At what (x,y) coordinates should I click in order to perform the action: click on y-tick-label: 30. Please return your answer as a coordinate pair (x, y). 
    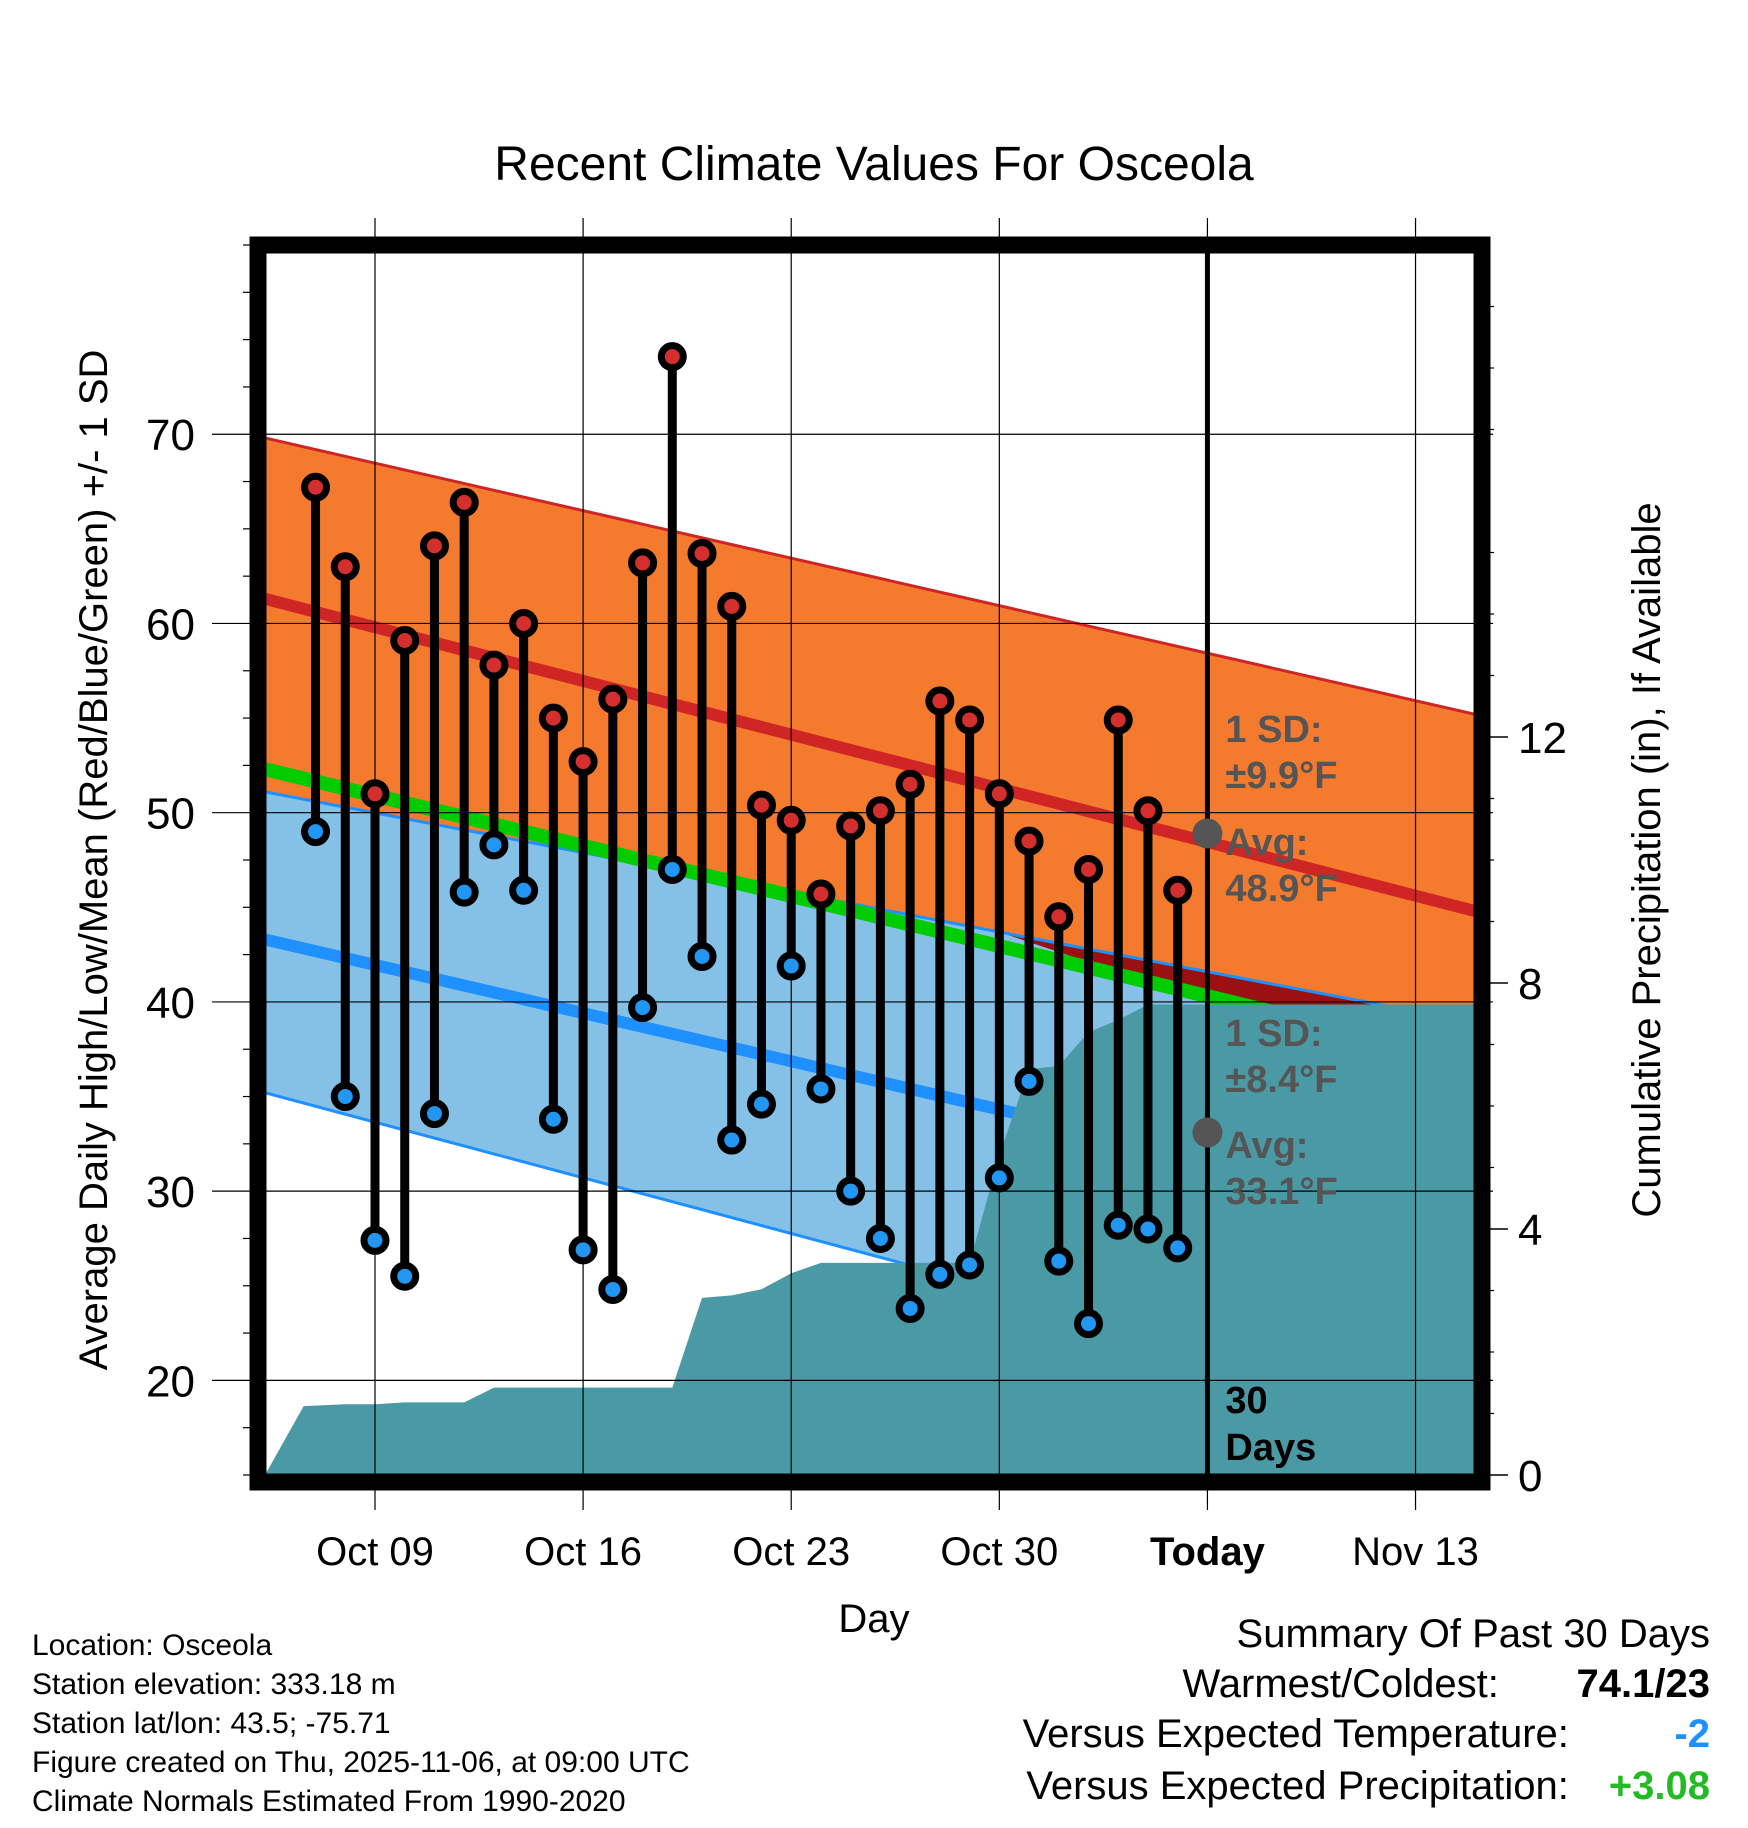
    Looking at the image, I should click on (170, 1192).